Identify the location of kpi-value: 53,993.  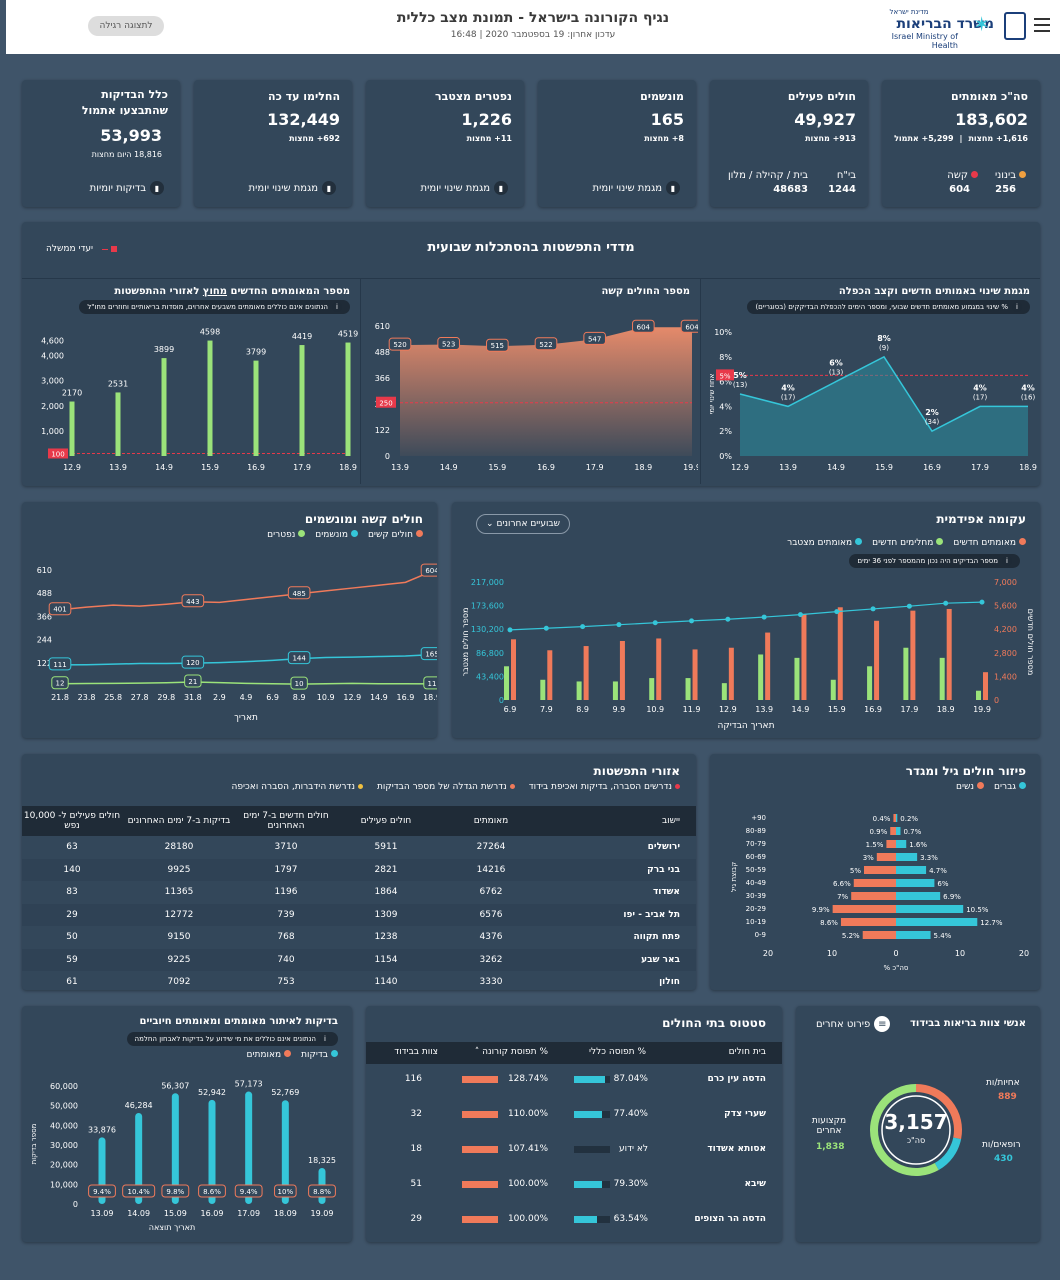
(131, 135).